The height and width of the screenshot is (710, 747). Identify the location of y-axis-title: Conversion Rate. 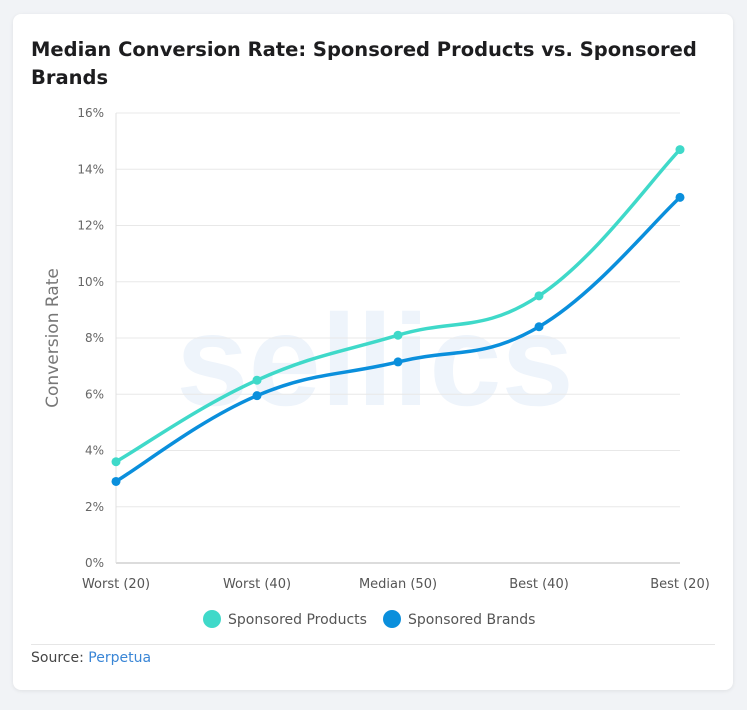
(53, 338).